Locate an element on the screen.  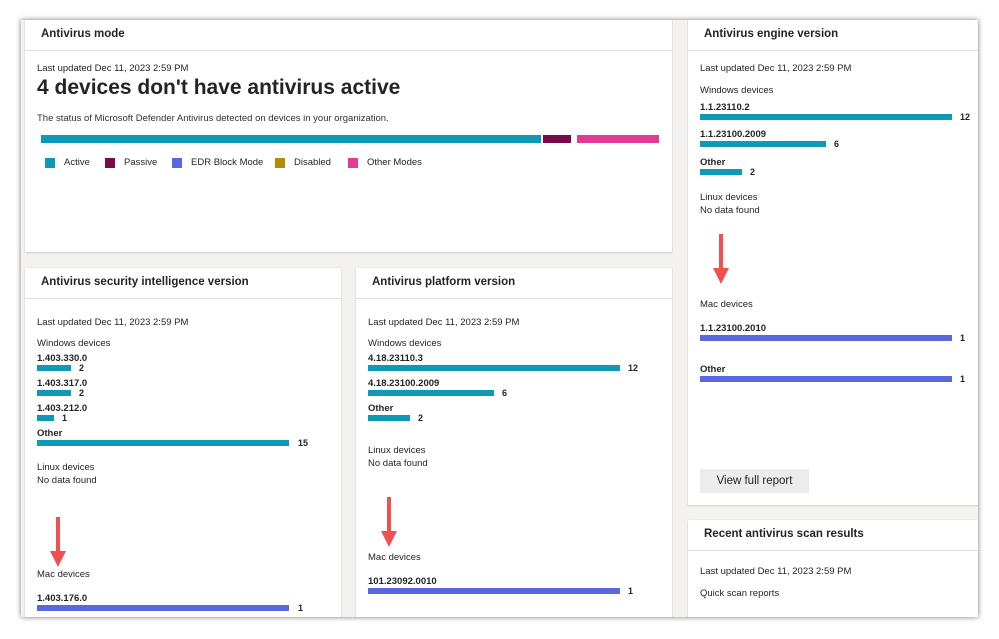
version-label: 1.403.212.0 is located at coordinates (62, 408).